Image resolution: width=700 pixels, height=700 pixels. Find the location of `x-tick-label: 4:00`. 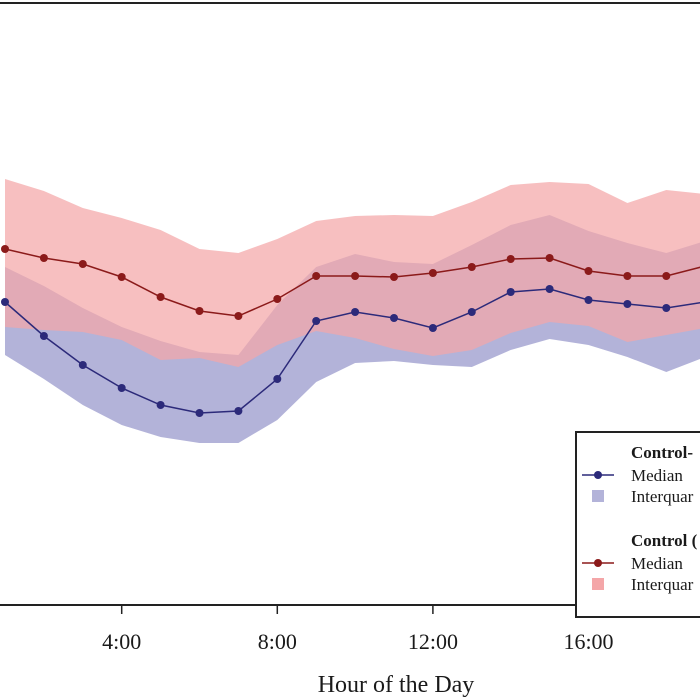

x-tick-label: 4:00 is located at coordinates (121, 641).